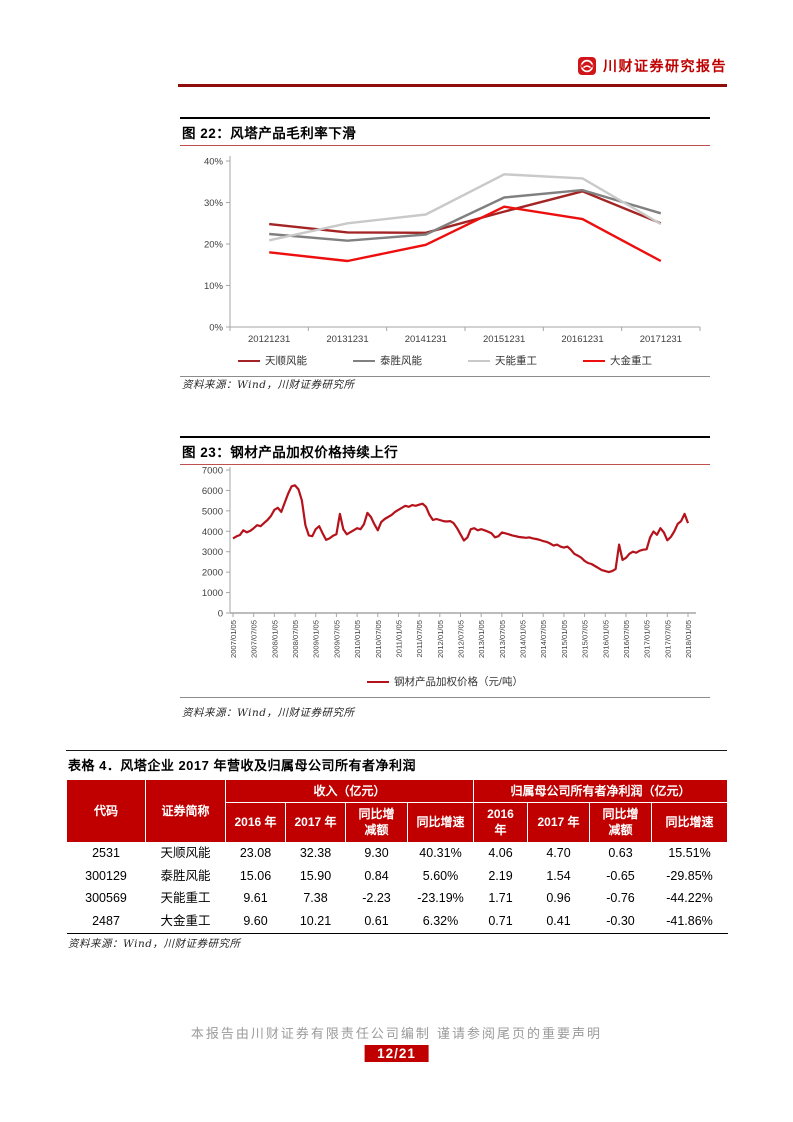  What do you see at coordinates (543, 639) in the screenshot?
I see `x-tick-label: 2014/07/05` at bounding box center [543, 639].